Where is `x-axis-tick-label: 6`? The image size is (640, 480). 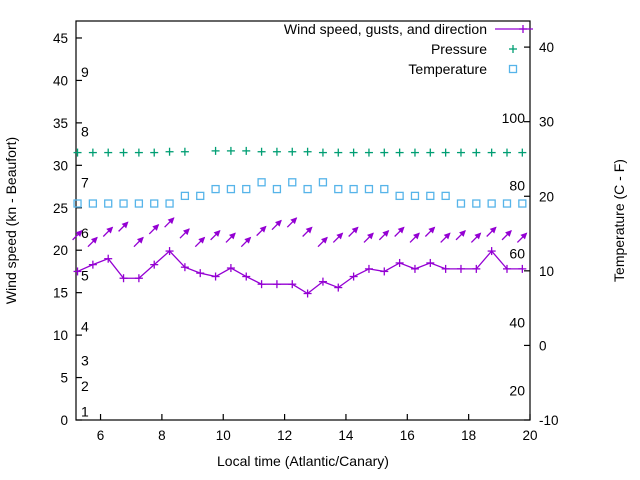 x-axis-tick-label: 6 is located at coordinates (101, 435).